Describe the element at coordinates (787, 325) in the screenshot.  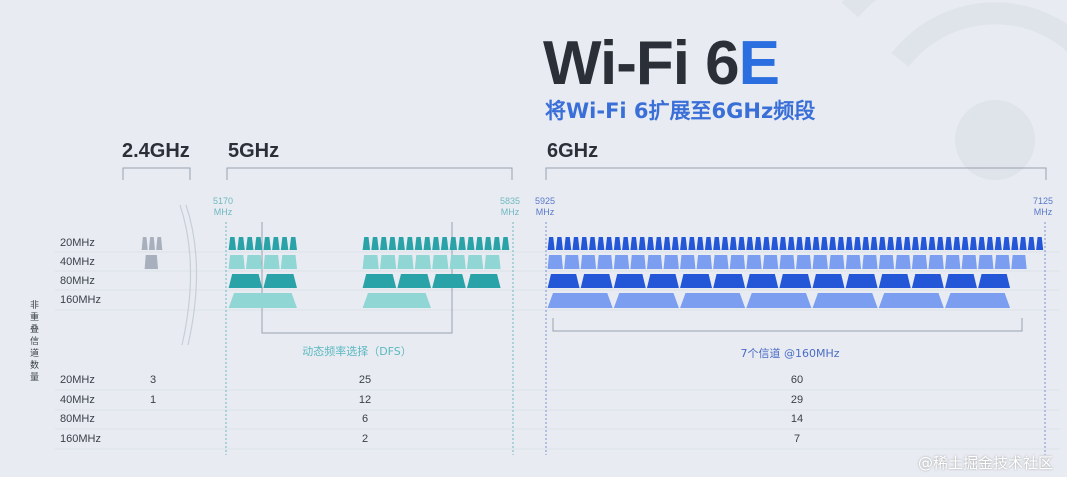
I see `six-ghz-bracket` at that location.